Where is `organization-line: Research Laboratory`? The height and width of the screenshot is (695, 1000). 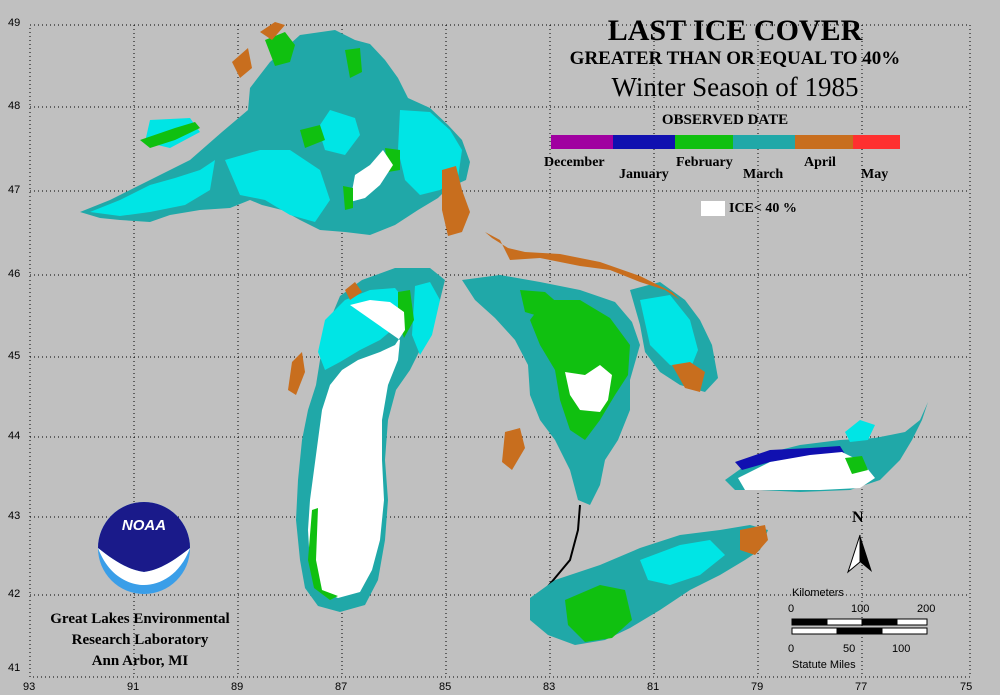
organization-line: Research Laboratory is located at coordinates (140, 640).